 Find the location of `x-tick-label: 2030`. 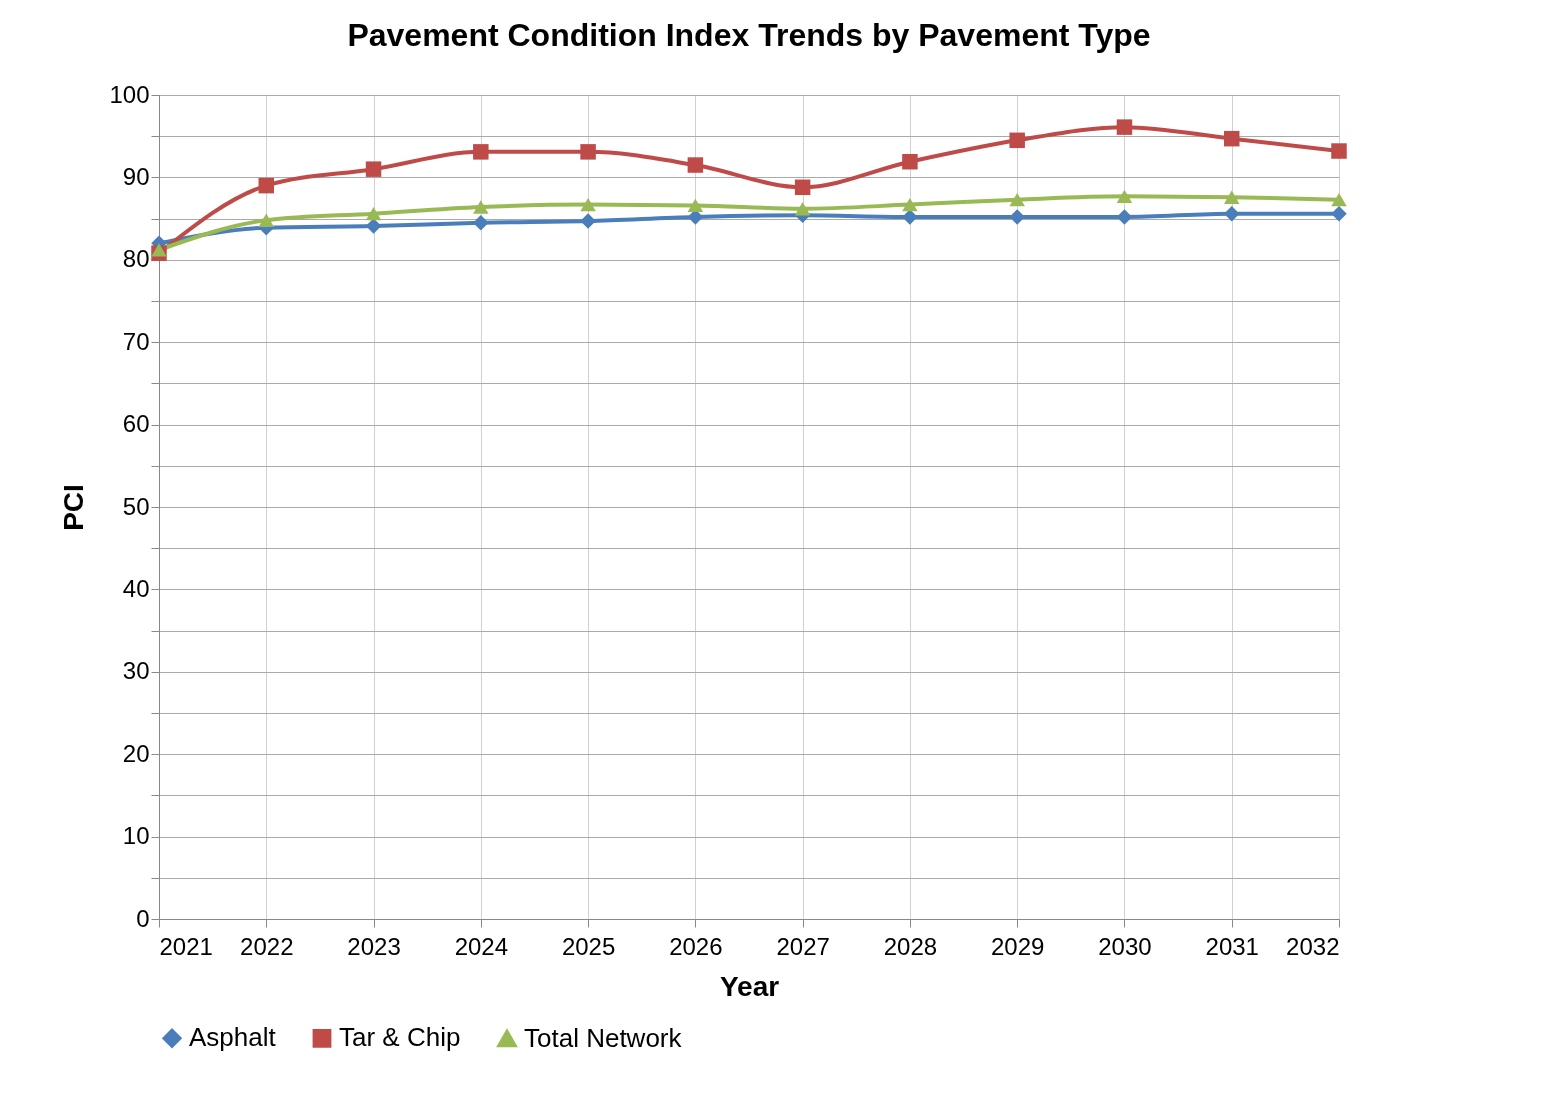

x-tick-label: 2030 is located at coordinates (1125, 946).